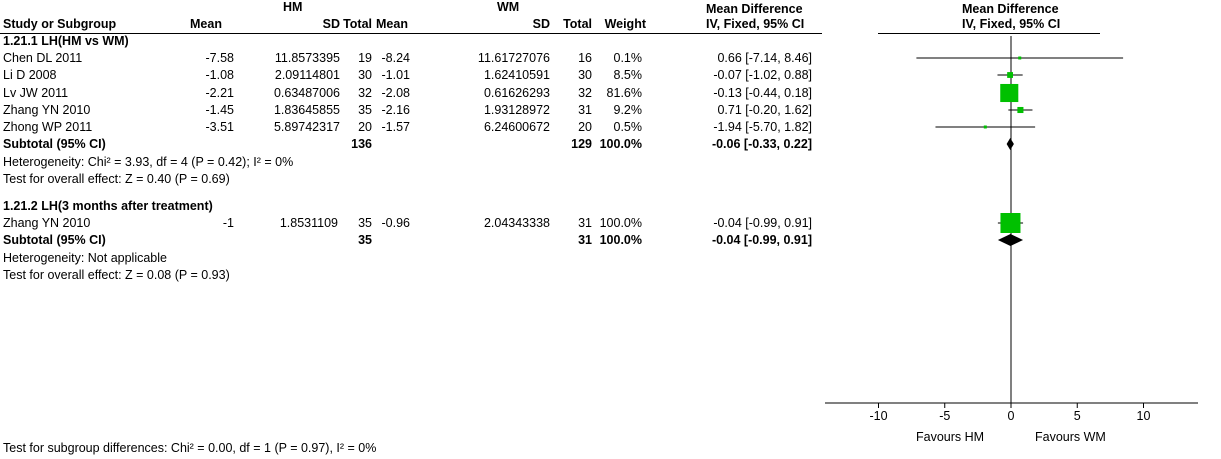  What do you see at coordinates (516, 110) in the screenshot?
I see `sd2: 1.93128972` at bounding box center [516, 110].